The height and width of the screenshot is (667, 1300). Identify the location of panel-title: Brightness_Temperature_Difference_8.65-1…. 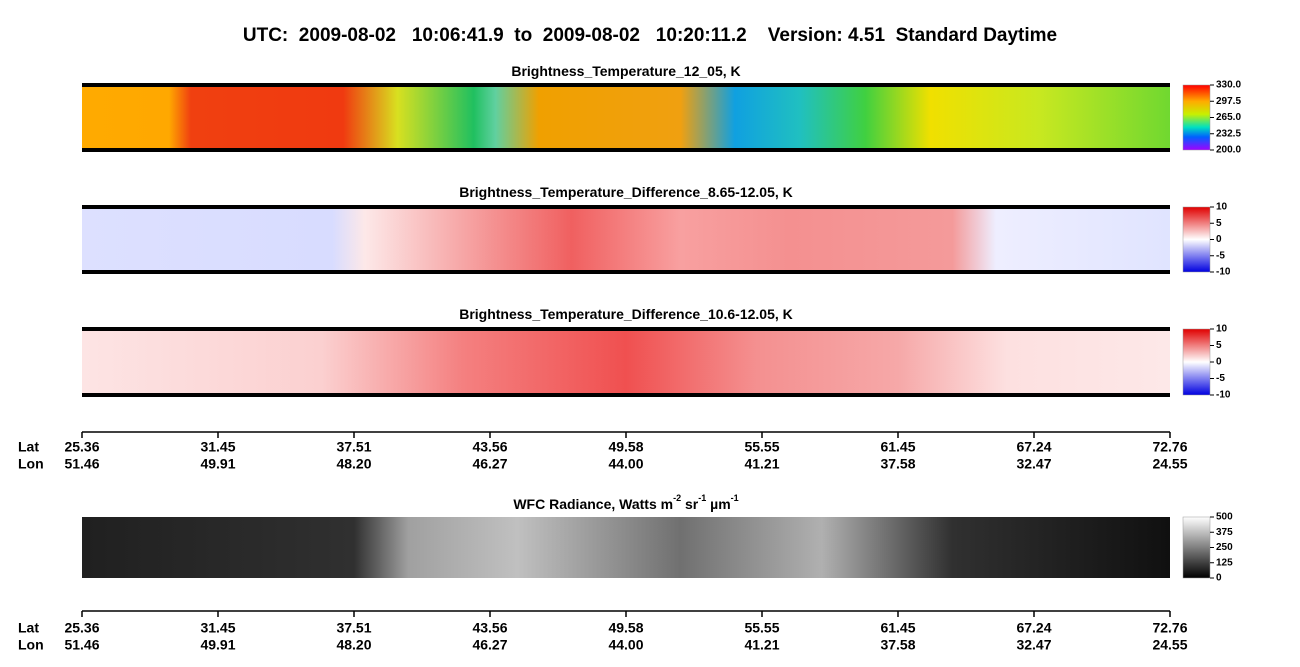
(626, 192).